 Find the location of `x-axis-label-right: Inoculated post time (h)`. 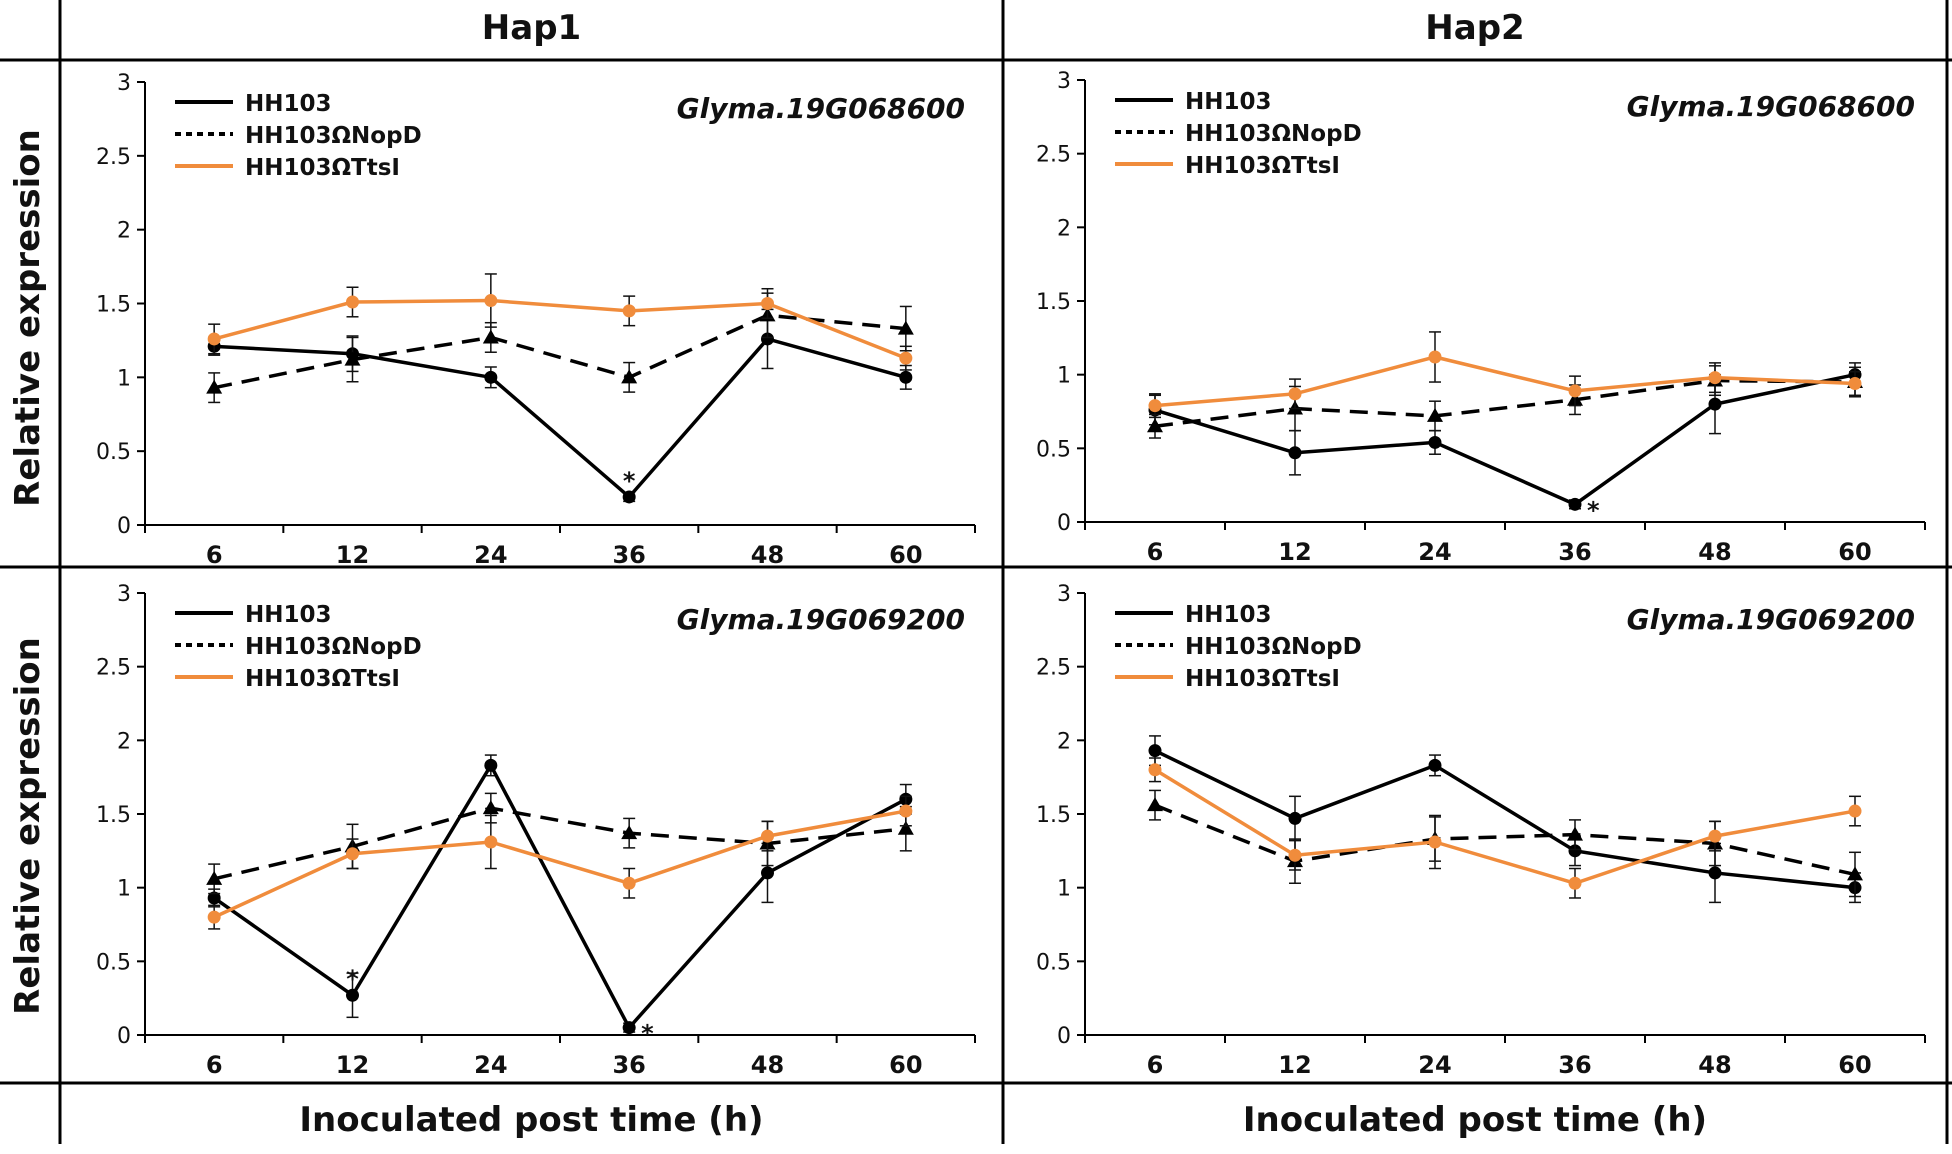

x-axis-label-right: Inoculated post time (h) is located at coordinates (1475, 1120).